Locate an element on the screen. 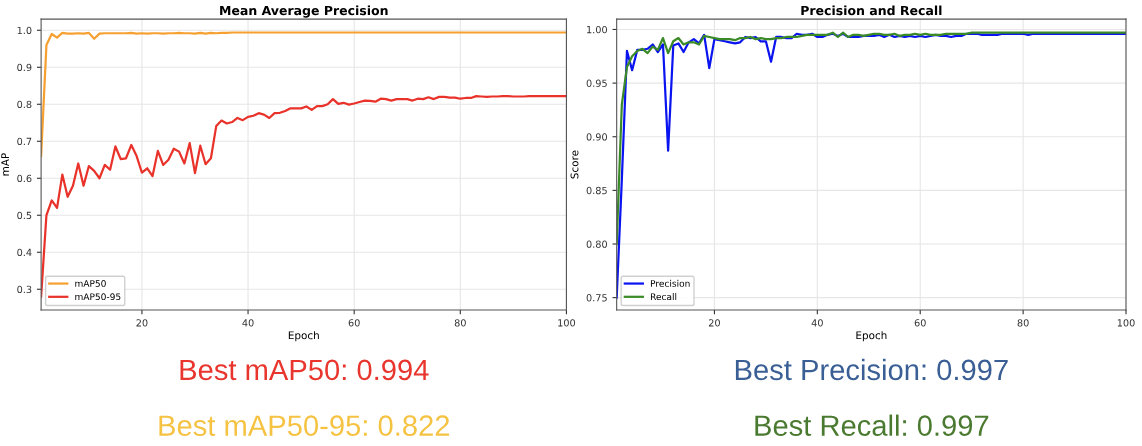 The width and height of the screenshot is (1142, 446). y-tick-label: 0.6 is located at coordinates (24, 178).